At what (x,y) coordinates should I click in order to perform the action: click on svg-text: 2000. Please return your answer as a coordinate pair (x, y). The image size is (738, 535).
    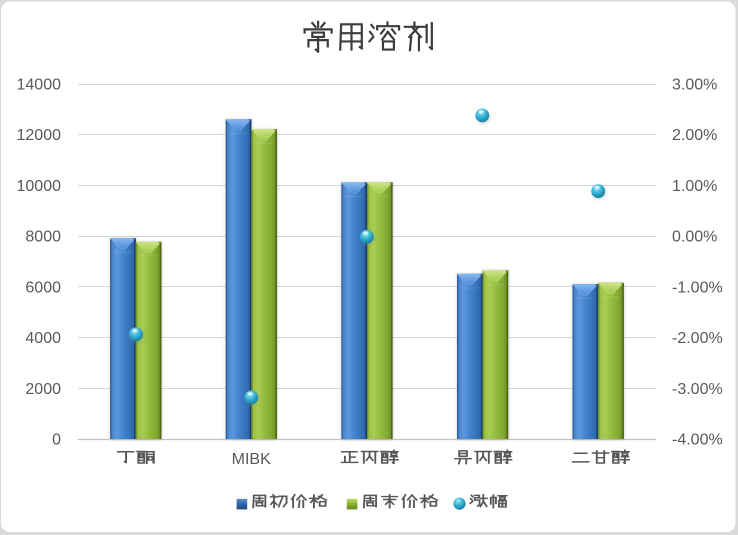
    Looking at the image, I should click on (43, 389).